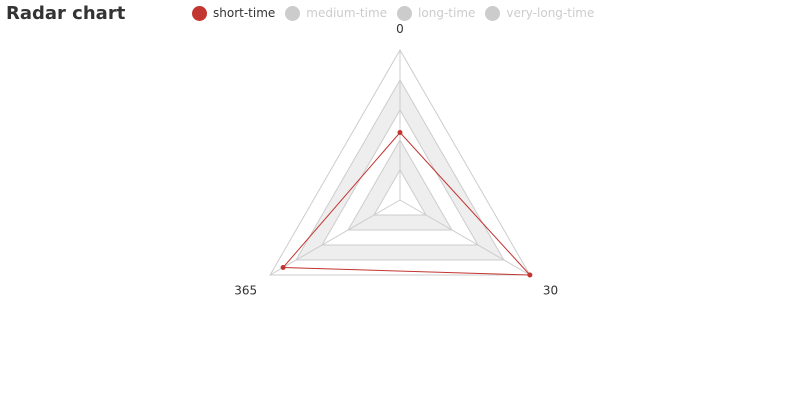 This screenshot has width=800, height=400. Describe the element at coordinates (66, 13) in the screenshot. I see `chart-title: Radar chart` at that location.